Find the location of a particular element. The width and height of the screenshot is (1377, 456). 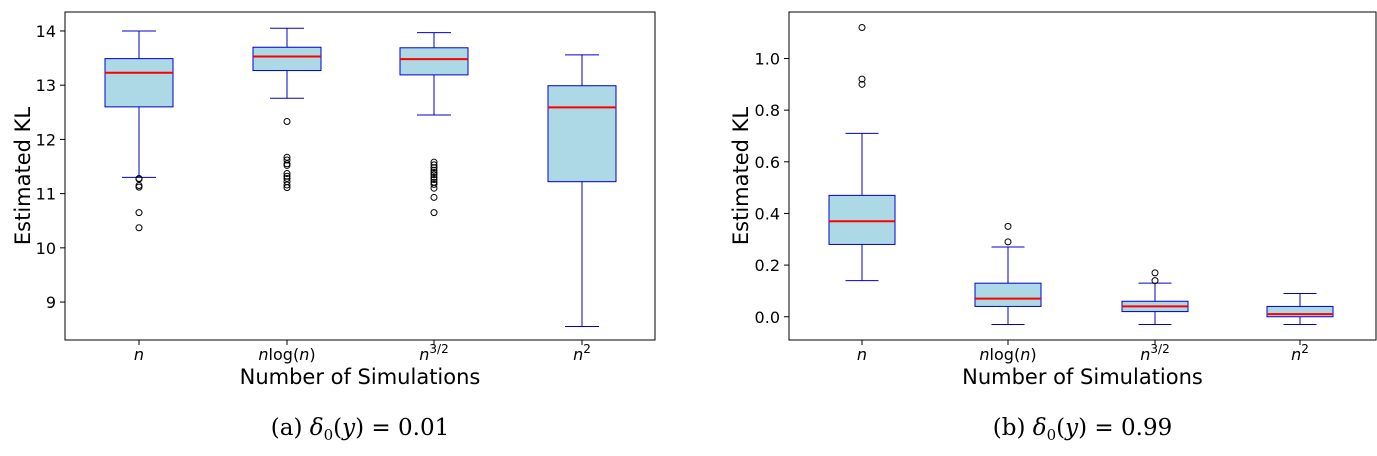

y-tick-label: 13 is located at coordinates (46, 85).